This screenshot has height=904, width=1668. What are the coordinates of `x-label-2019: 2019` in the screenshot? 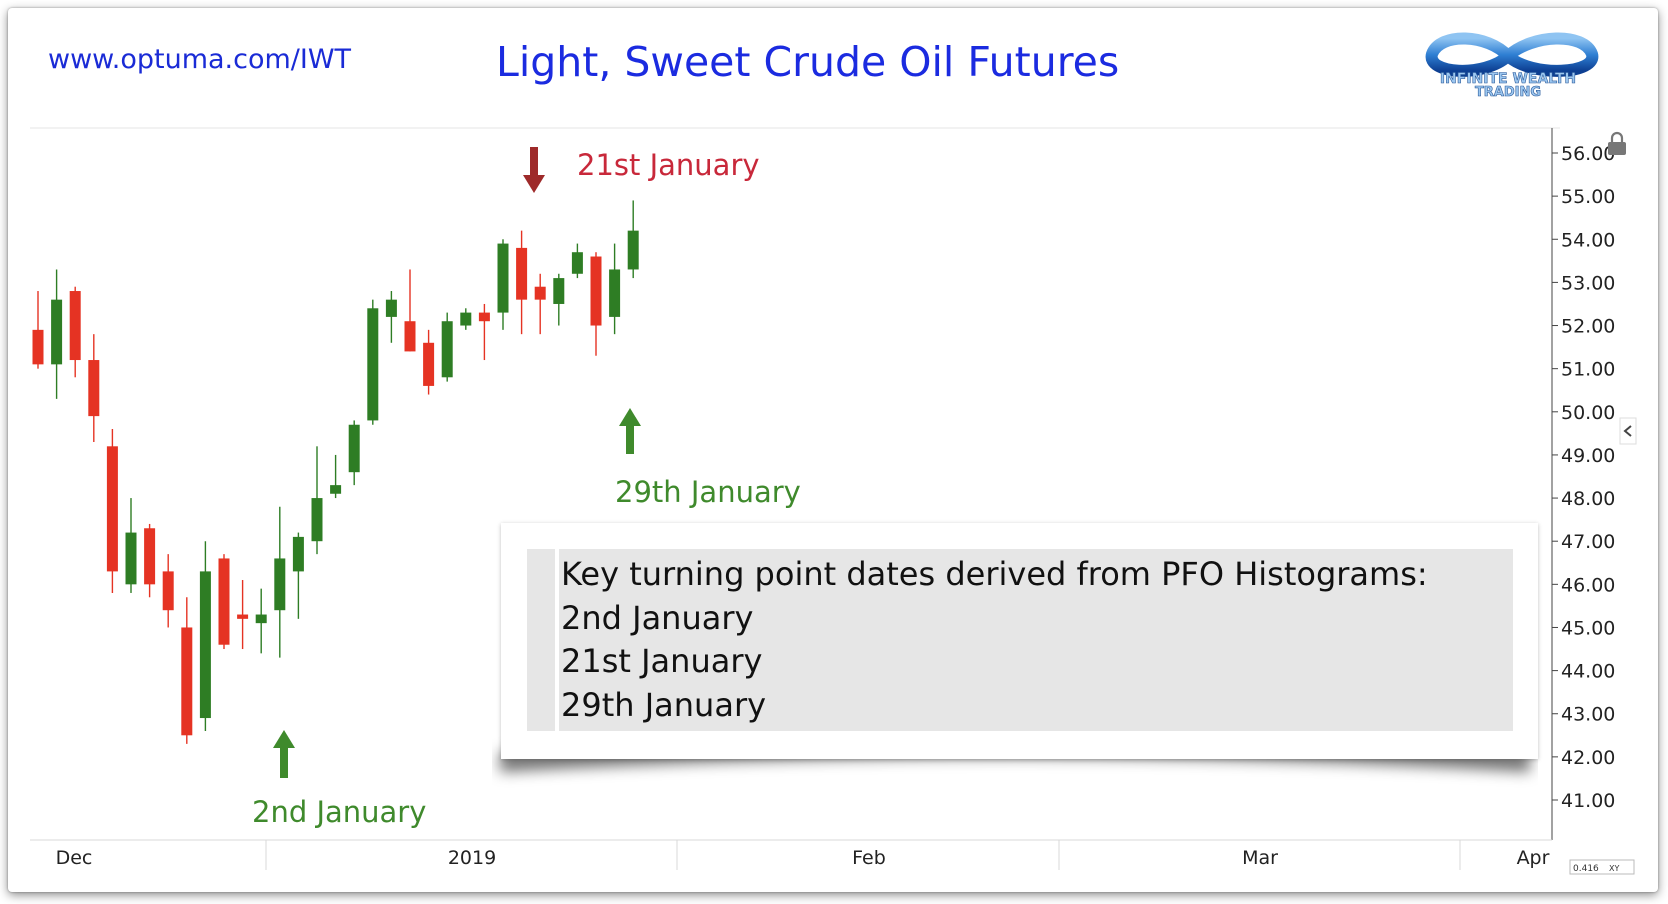 It's located at (472, 858).